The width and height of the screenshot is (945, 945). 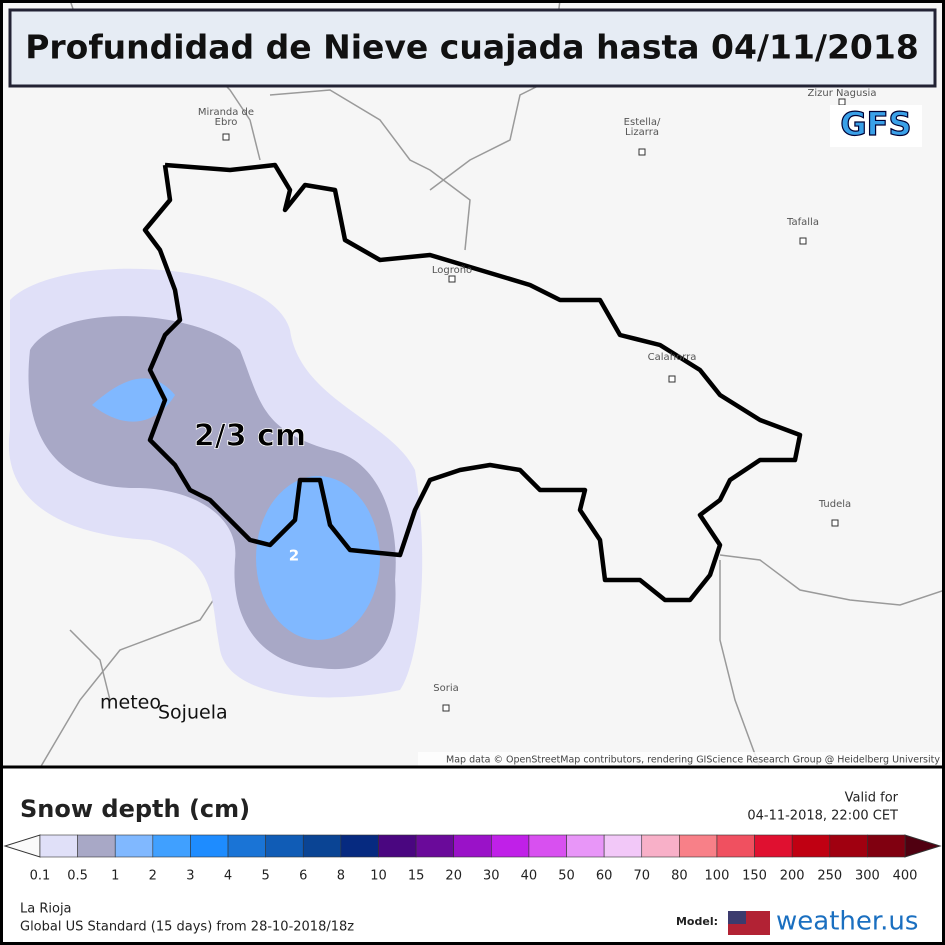 What do you see at coordinates (641, 876) in the screenshot?
I see `colorbar-tick-label: 70` at bounding box center [641, 876].